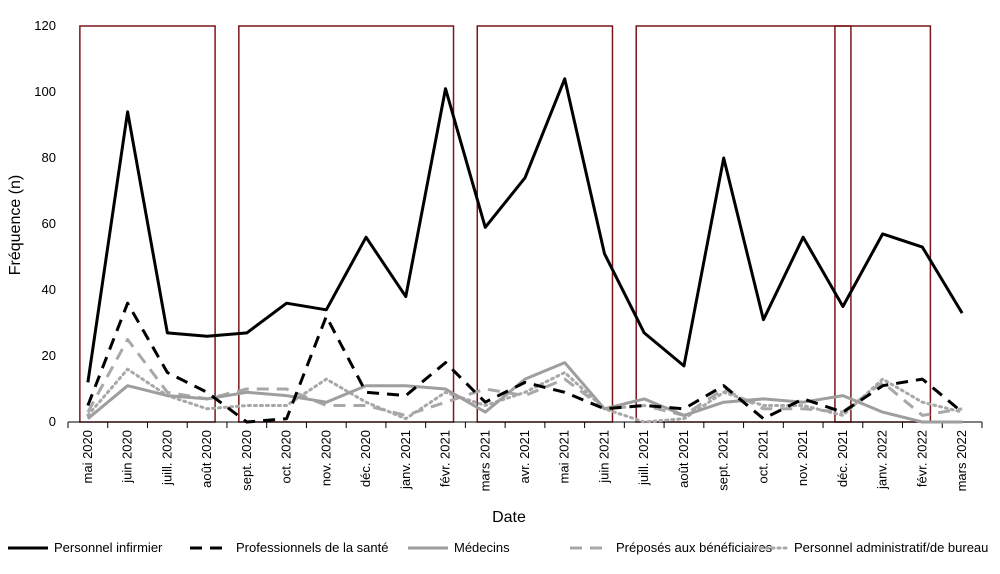 The width and height of the screenshot is (1000, 574). I want to click on x-tick-label: févr. 2022, so click(921, 458).